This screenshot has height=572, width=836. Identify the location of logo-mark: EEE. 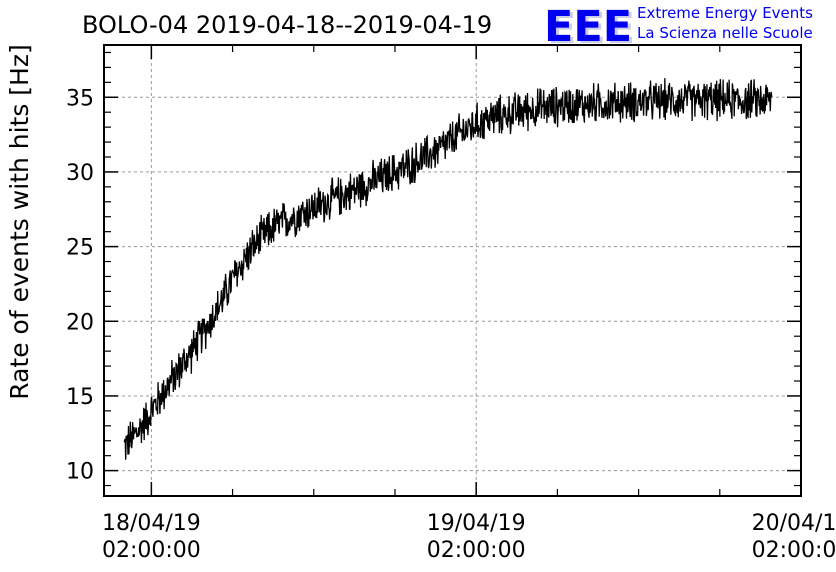
(588, 27).